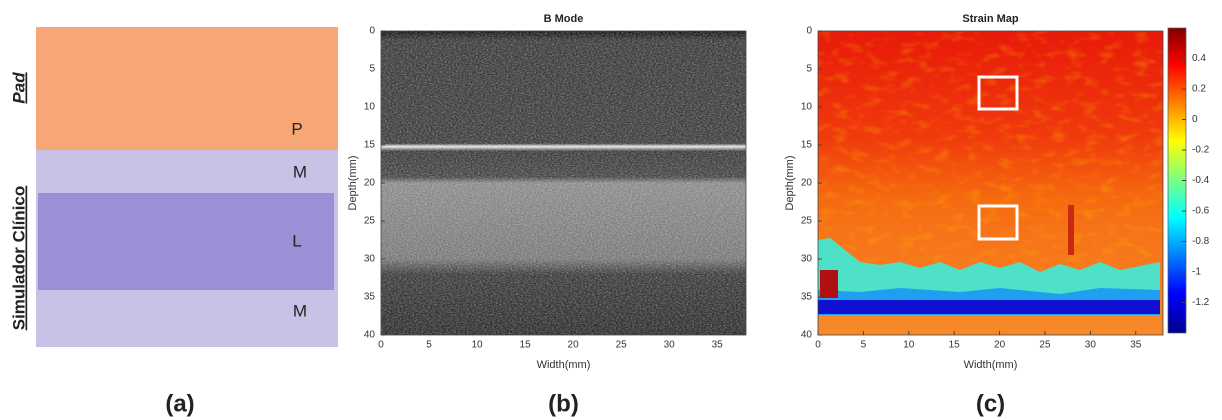 Image resolution: width=1222 pixels, height=420 pixels. Describe the element at coordinates (18, 258) in the screenshot. I see `side-label: Simulador Clínico` at that location.